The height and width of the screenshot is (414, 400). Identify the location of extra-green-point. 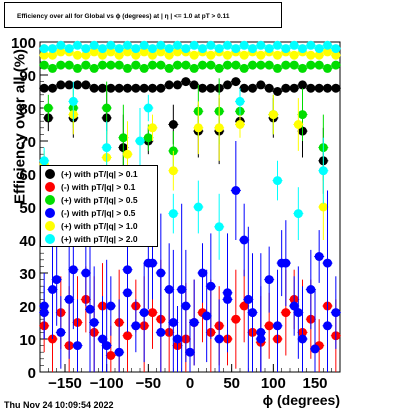
(148, 138).